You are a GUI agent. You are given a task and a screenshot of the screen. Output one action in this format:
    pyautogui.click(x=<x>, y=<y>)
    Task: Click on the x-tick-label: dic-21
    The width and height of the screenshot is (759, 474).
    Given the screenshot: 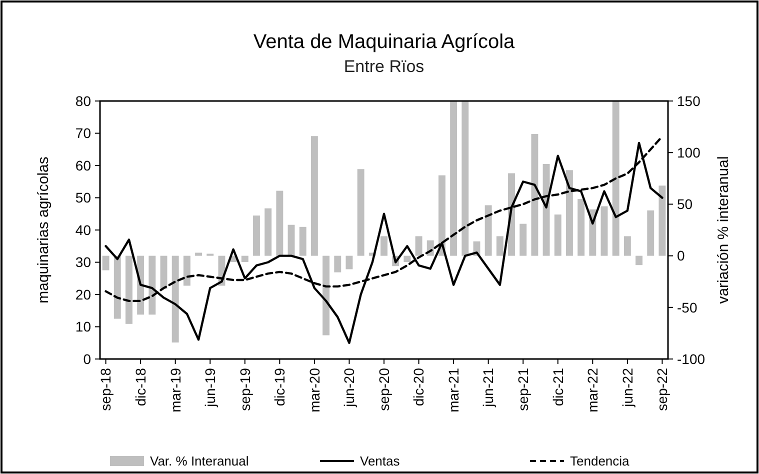 What is the action you would take?
    pyautogui.click(x=558, y=387)
    